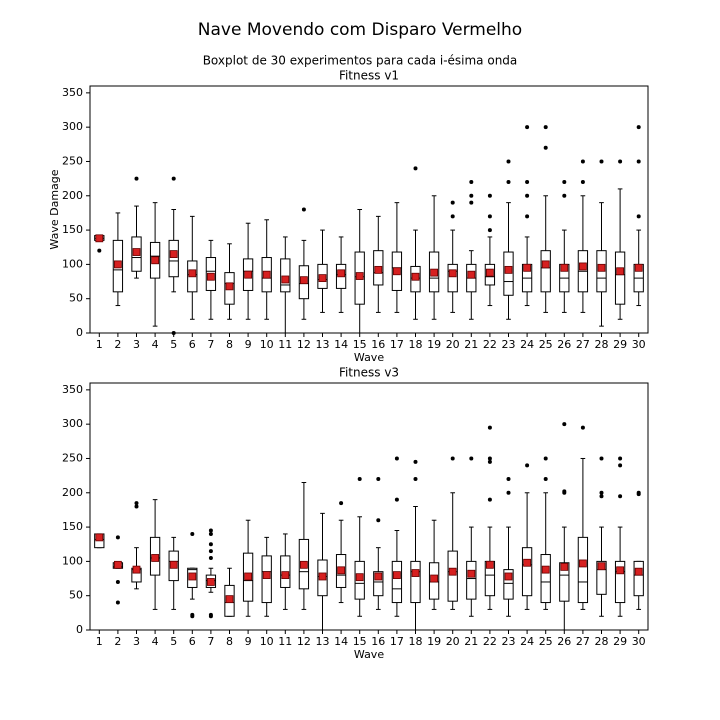 Image resolution: width=720 pixels, height=720 pixels. Describe the element at coordinates (72, 126) in the screenshot. I see `y-tick-label: 300` at that location.